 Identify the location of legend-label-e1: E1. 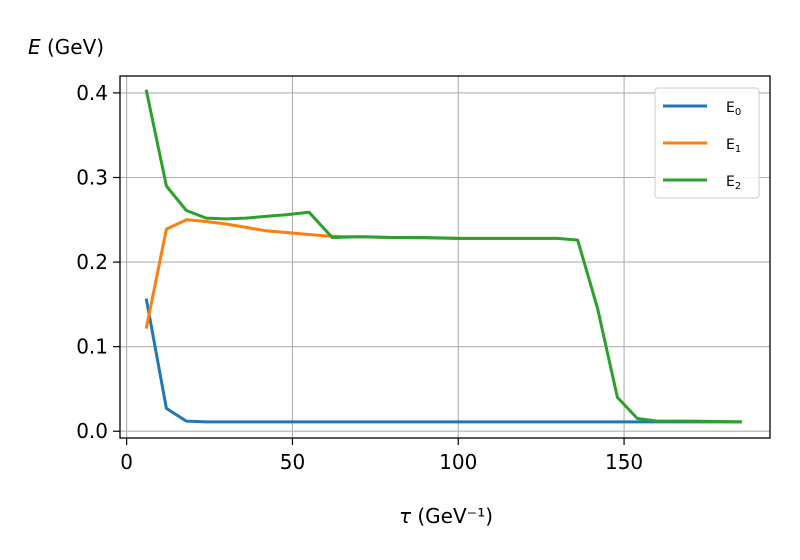
(733, 146).